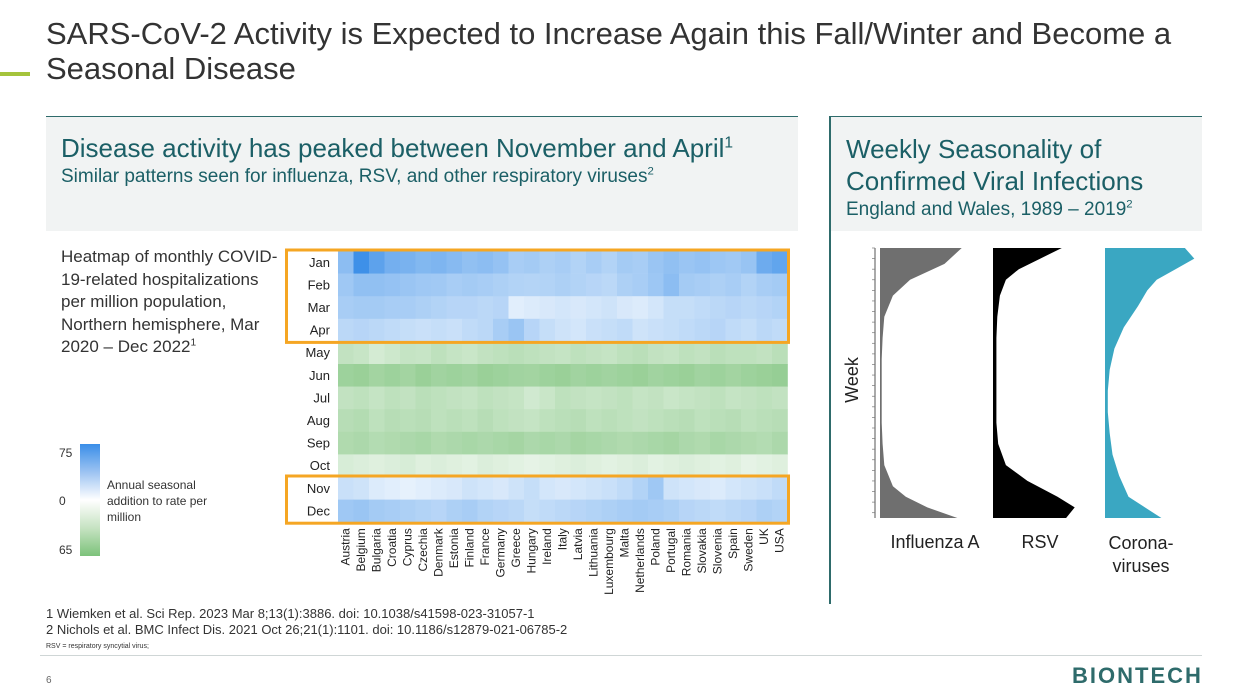  What do you see at coordinates (516, 548) in the screenshot?
I see `heatmap-column-label: Greece` at bounding box center [516, 548].